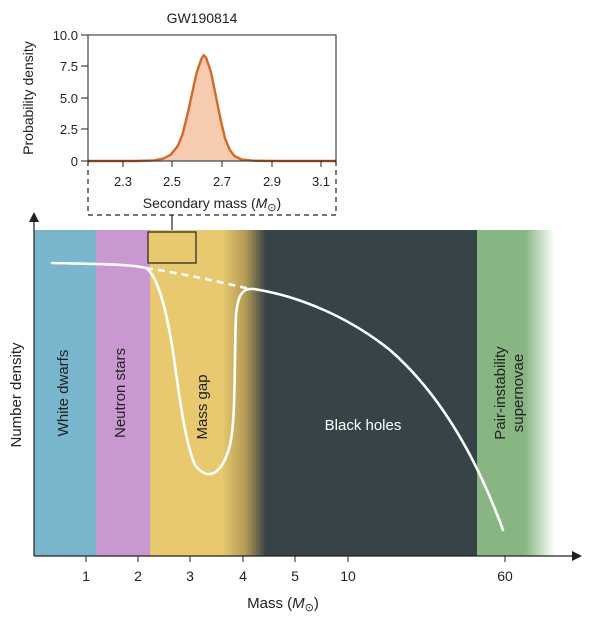  I want to click on inset-x-tick-label: 2.7, so click(222, 181).